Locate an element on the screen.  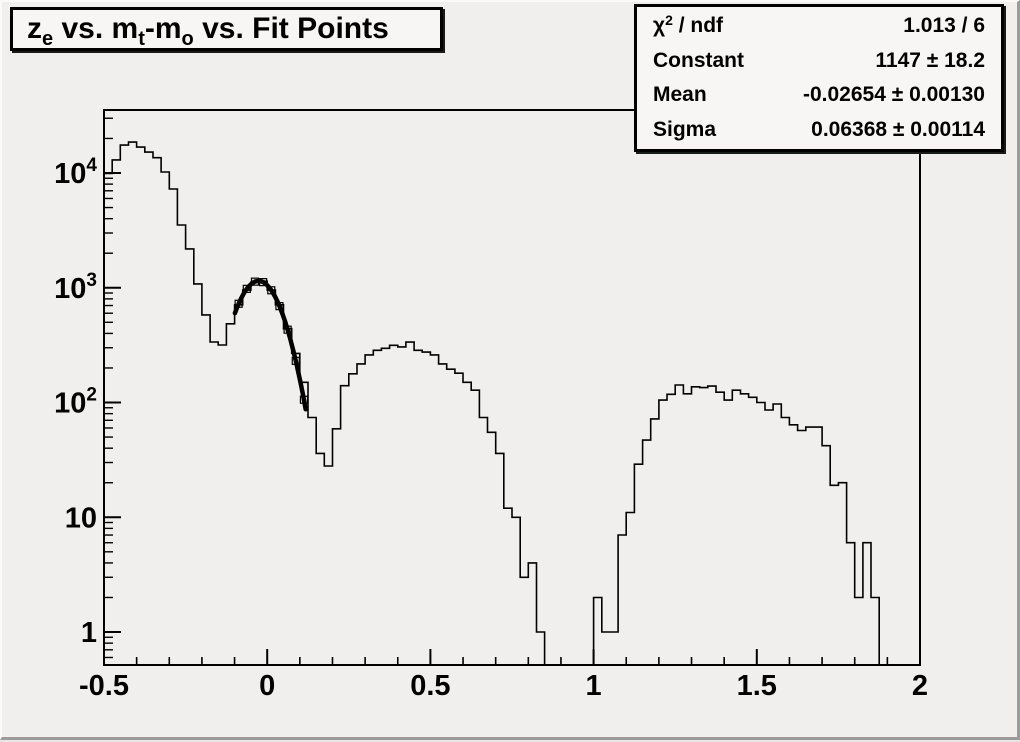
x-axis: -0.5 0 0.5 1 1.5 2 is located at coordinates (503, 675).